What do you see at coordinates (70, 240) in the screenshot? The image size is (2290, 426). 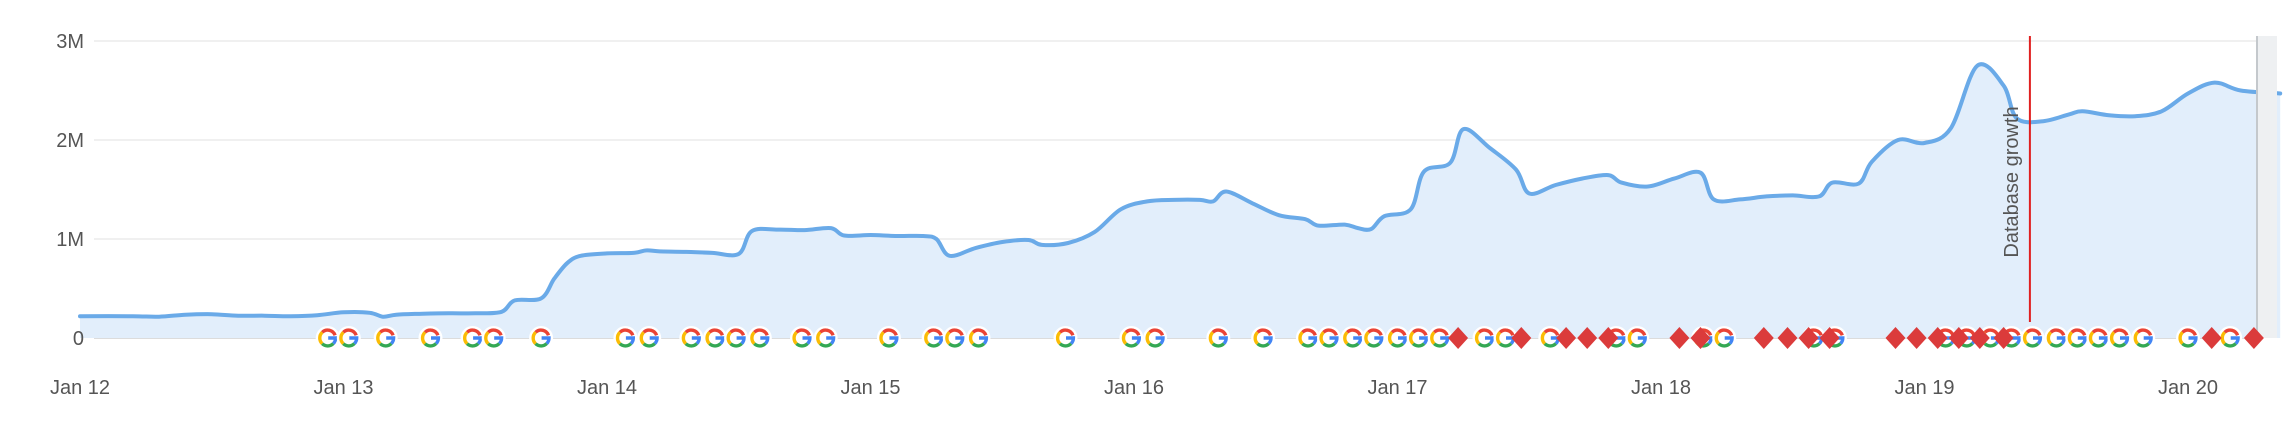 I see `y-tick-label: 1M` at bounding box center [70, 240].